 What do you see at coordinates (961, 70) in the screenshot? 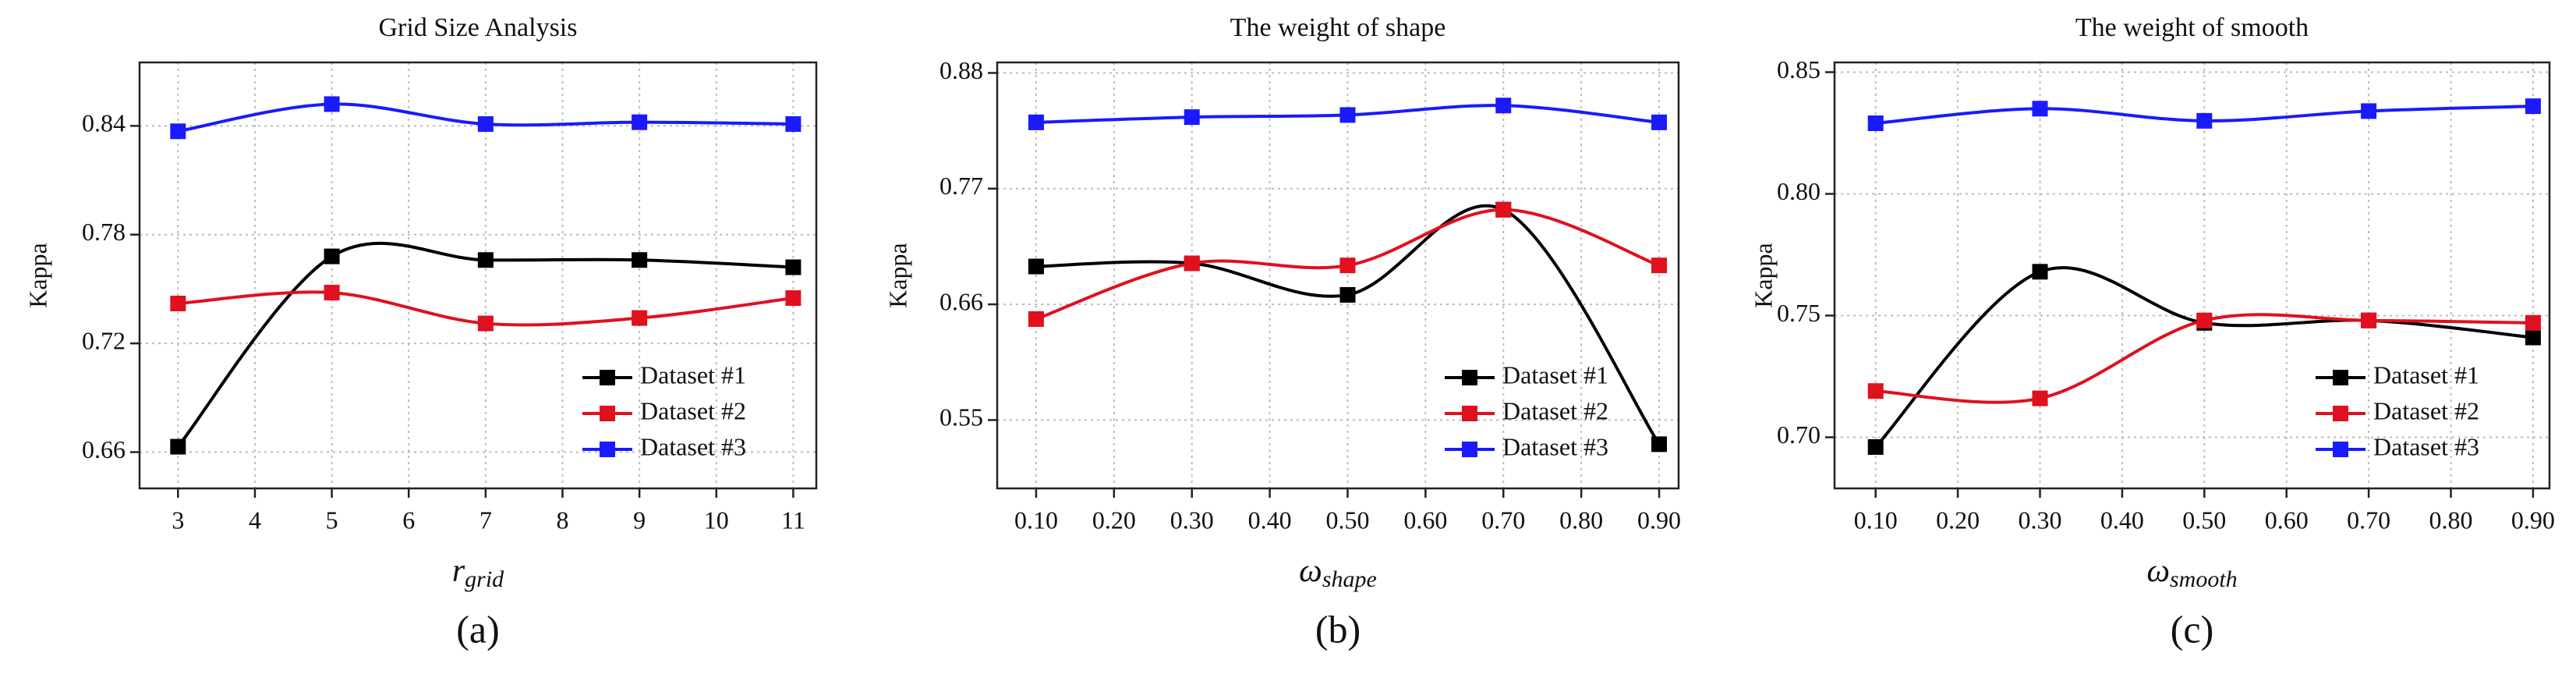
I see `y-tick-label: 0.88` at bounding box center [961, 70].